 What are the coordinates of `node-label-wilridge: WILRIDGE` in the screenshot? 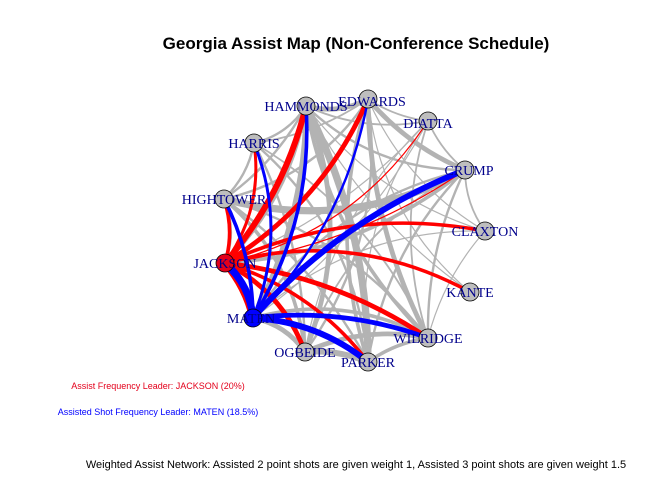 It's located at (427, 339).